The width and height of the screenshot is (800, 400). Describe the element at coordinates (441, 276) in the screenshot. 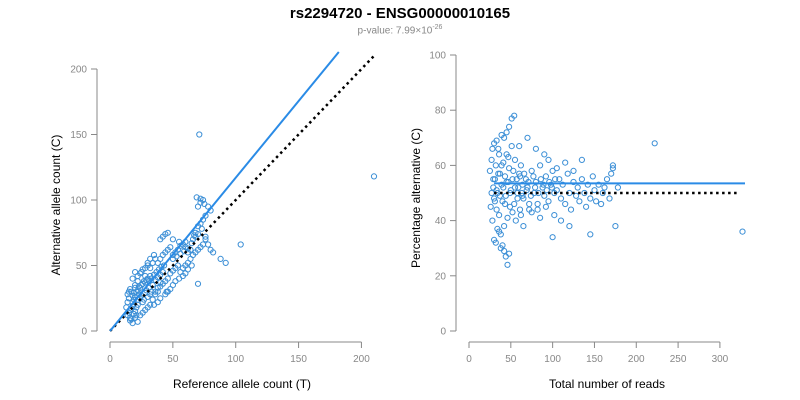

I see `right-y-tick-label: 20` at that location.